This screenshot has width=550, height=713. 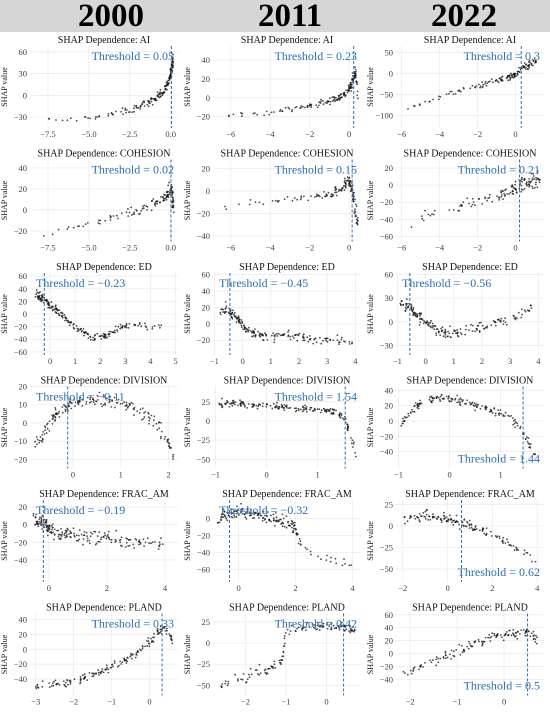 What do you see at coordinates (242, 361) in the screenshot?
I see `x-tick-label: 0` at bounding box center [242, 361].